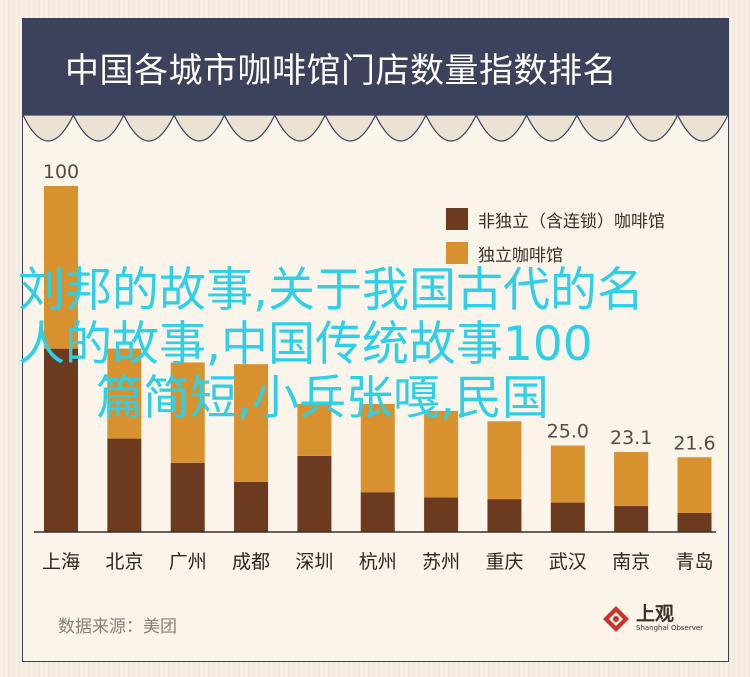 This screenshot has height=677, width=750. Describe the element at coordinates (457, 253) in the screenshot. I see `legend-swatch-independent` at that location.